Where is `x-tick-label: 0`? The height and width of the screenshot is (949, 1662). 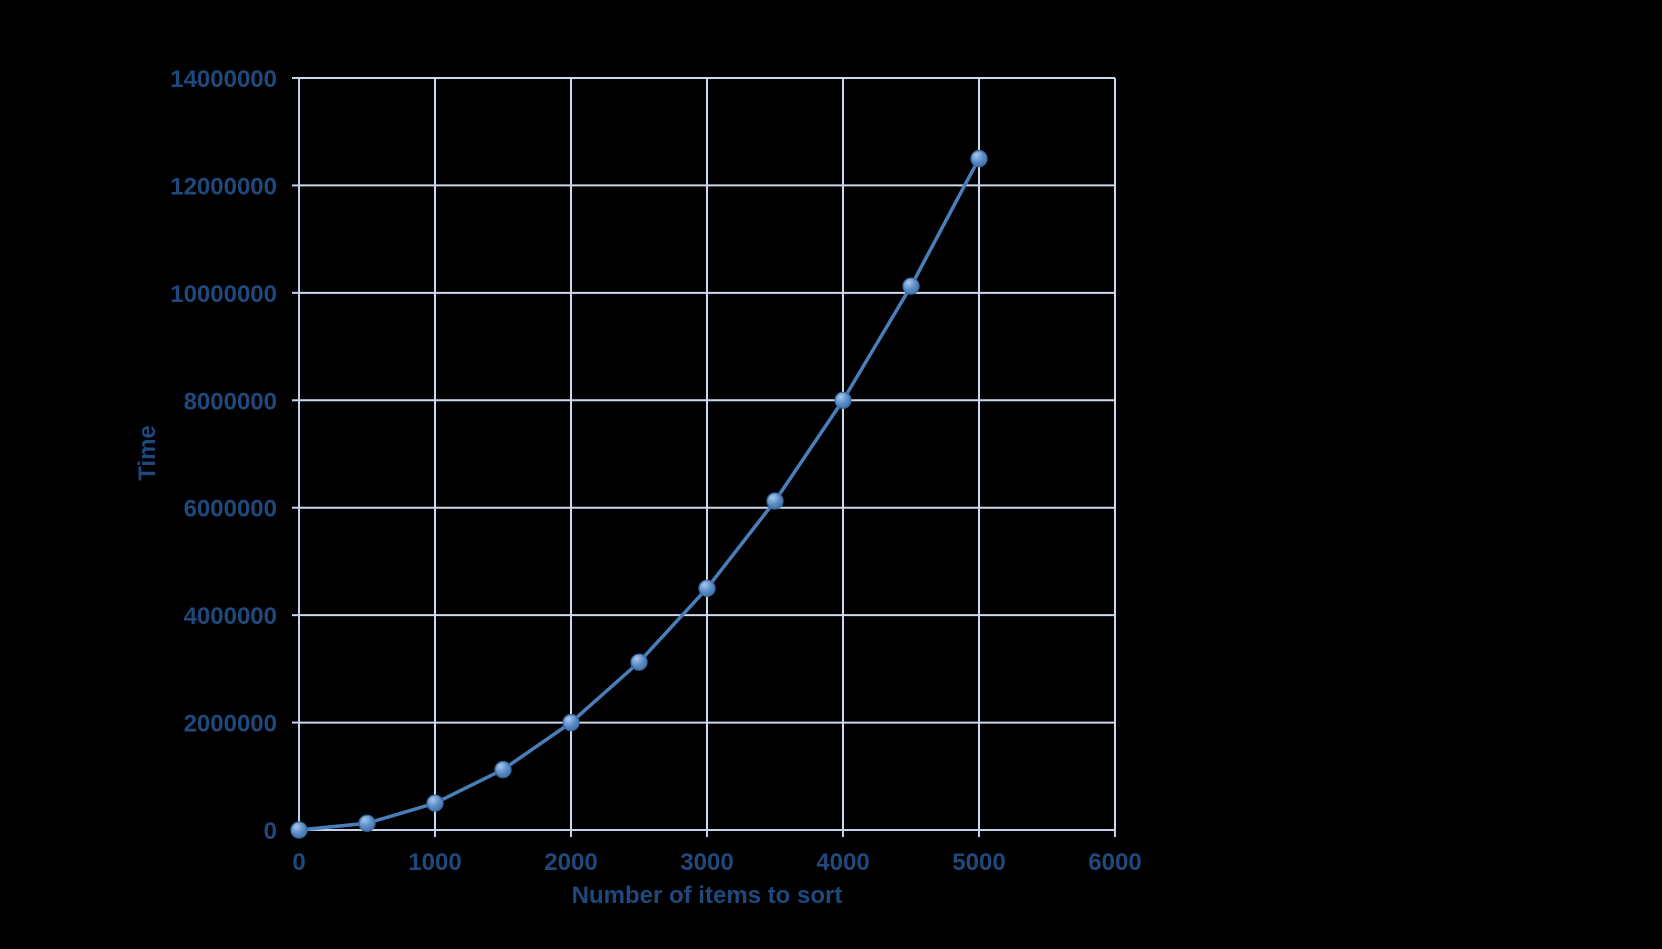
x-tick-label: 0 is located at coordinates (298, 862).